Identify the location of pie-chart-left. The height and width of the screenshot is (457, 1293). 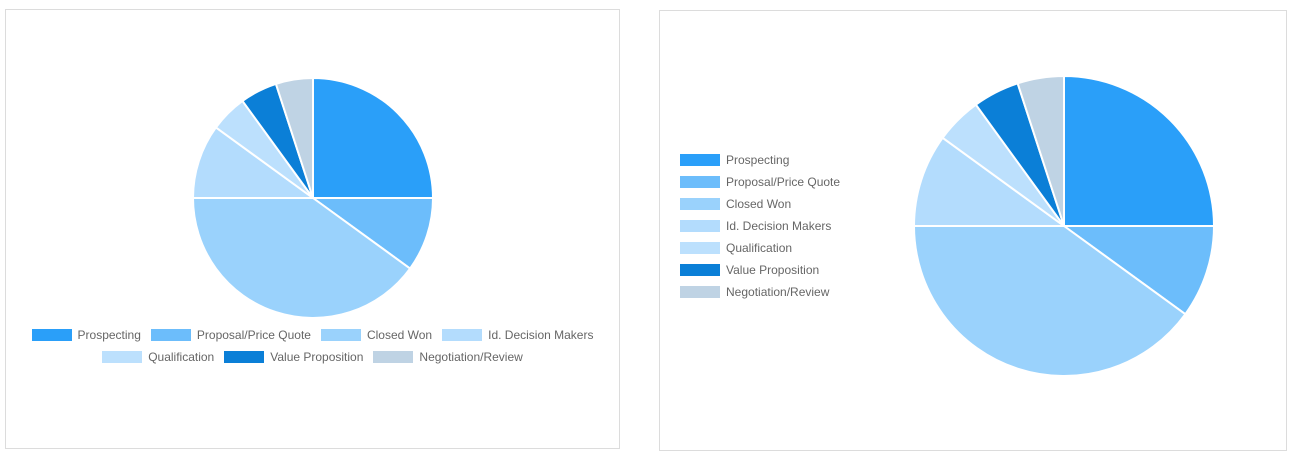
(313, 197).